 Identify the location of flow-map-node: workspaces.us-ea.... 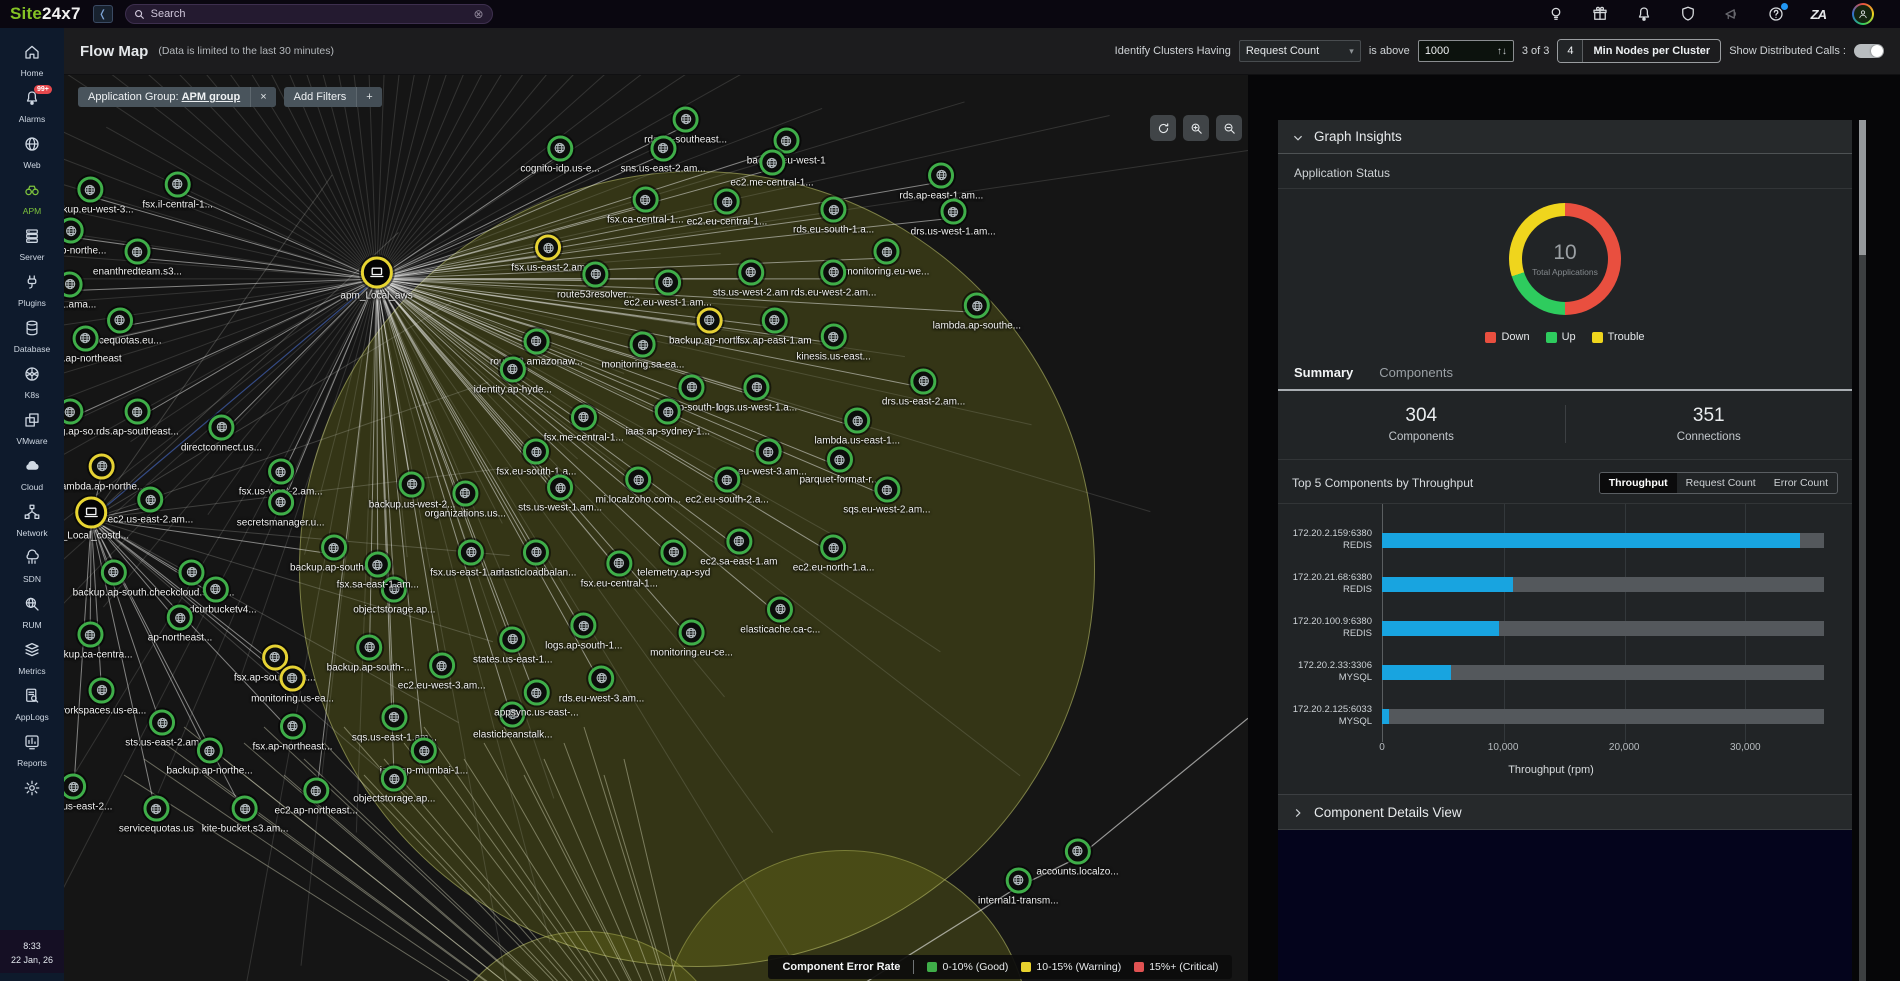
(105, 696).